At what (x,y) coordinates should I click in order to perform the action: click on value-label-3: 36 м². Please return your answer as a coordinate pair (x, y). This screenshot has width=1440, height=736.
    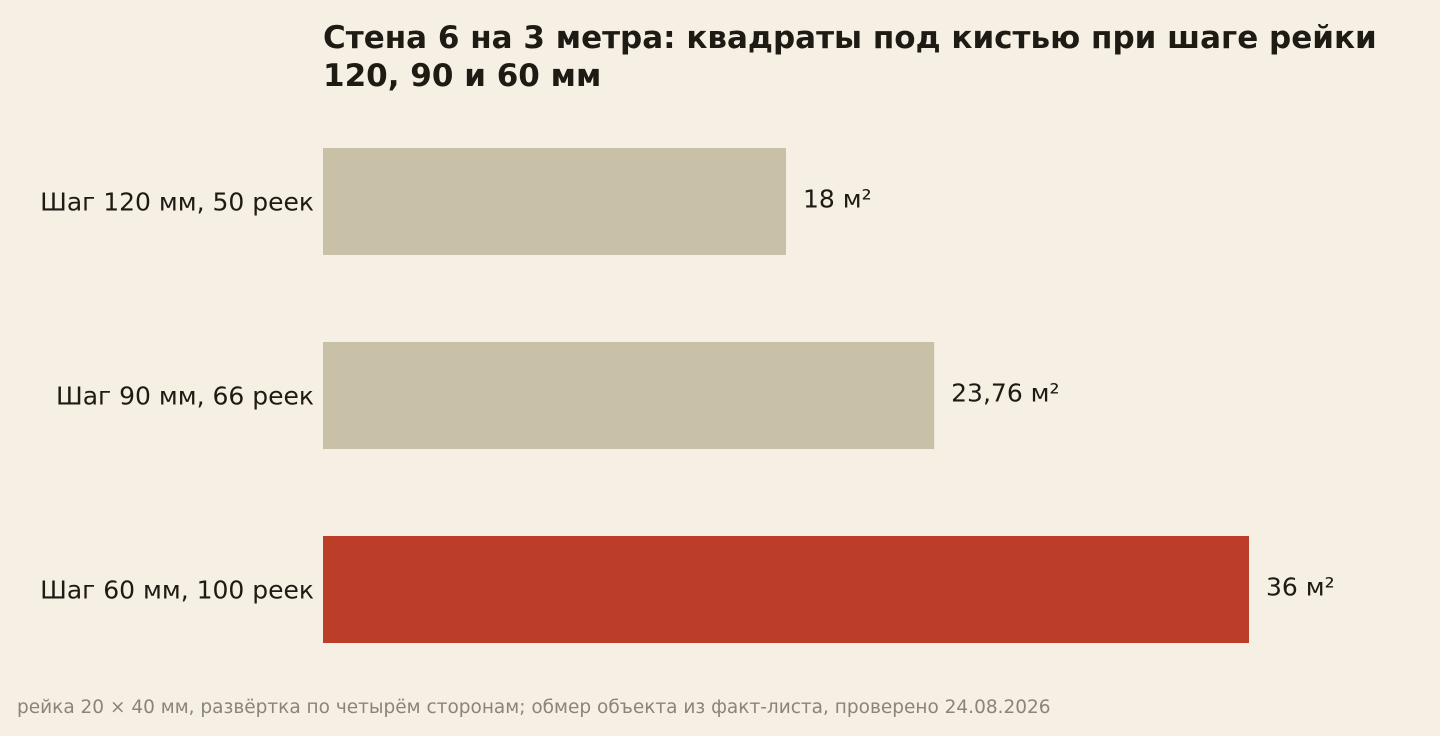
    Looking at the image, I should click on (1300, 587).